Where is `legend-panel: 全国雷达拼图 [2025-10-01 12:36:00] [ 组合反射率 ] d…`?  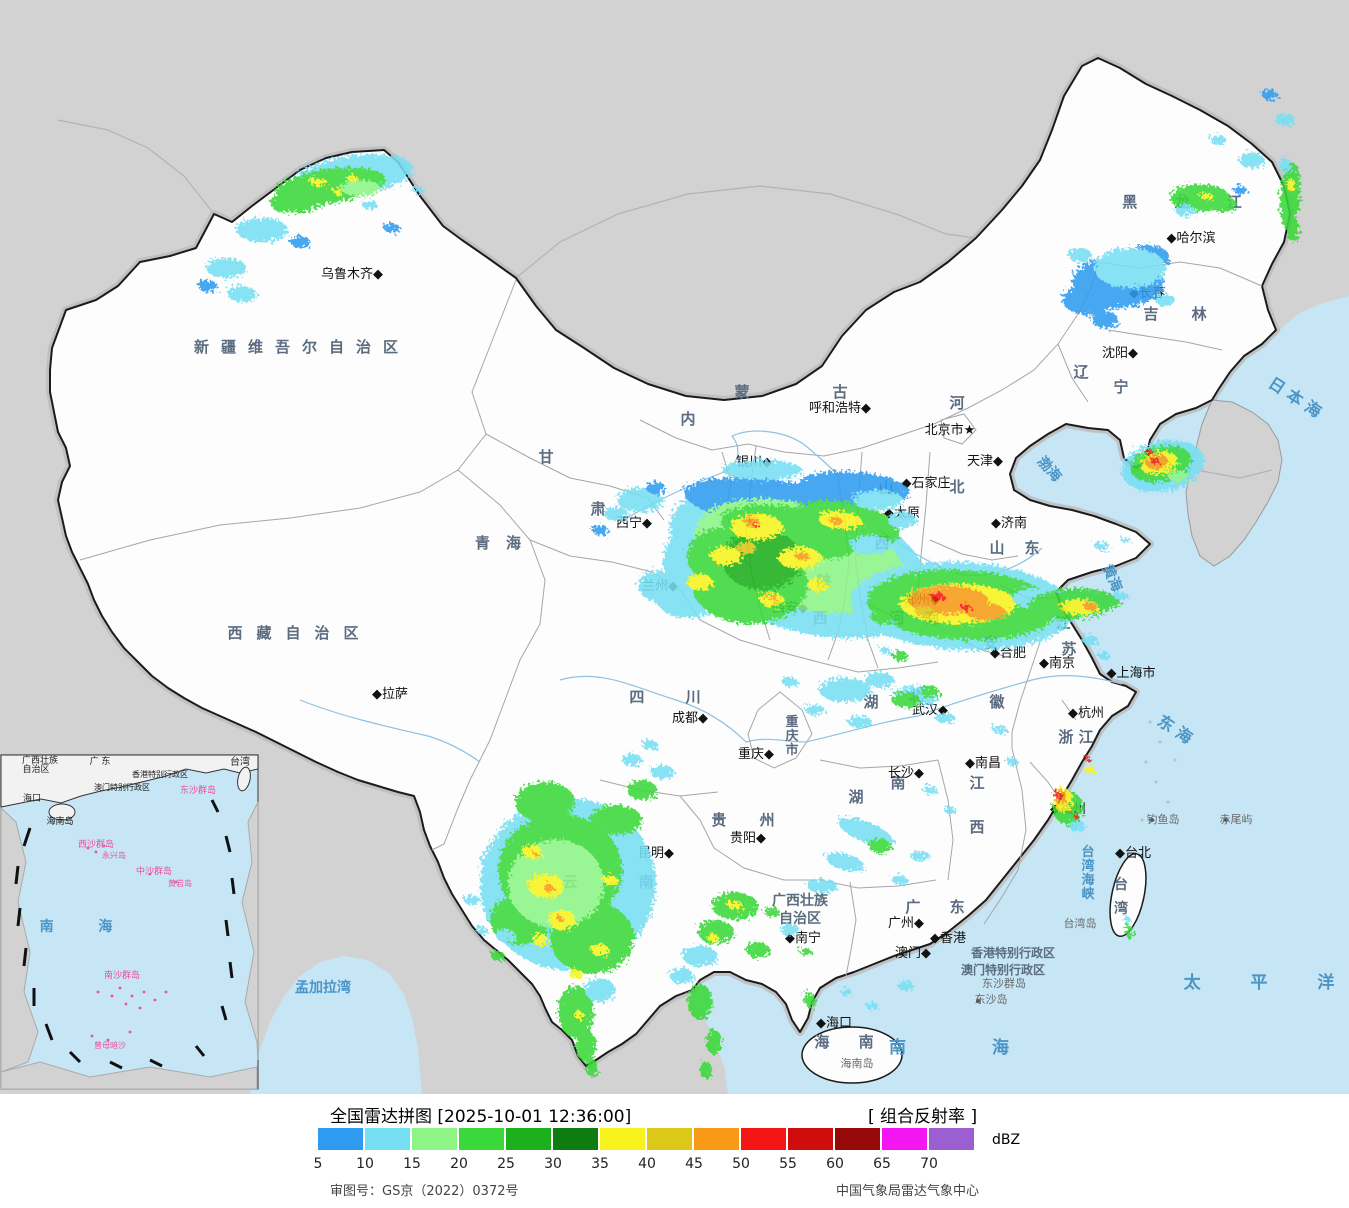
legend-panel: 全国雷达拼图 [2025-10-01 12:36:00] [ 组合反射率 ] d… is located at coordinates (674, 1151).